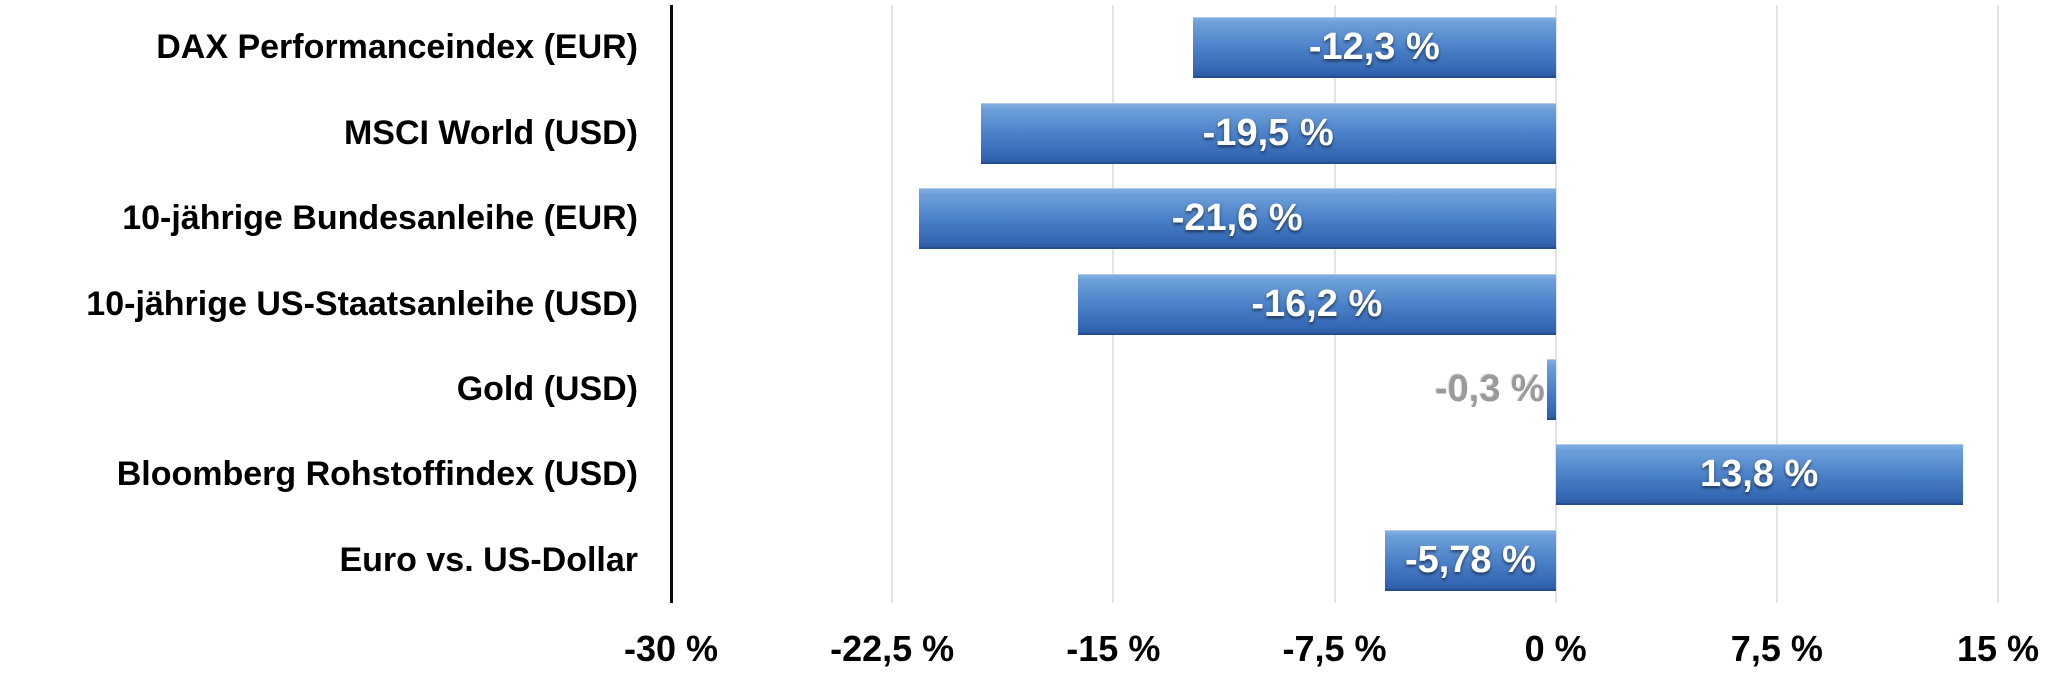  I want to click on category-label: 10-jährige Bundesanleihe (EUR), so click(380, 218).